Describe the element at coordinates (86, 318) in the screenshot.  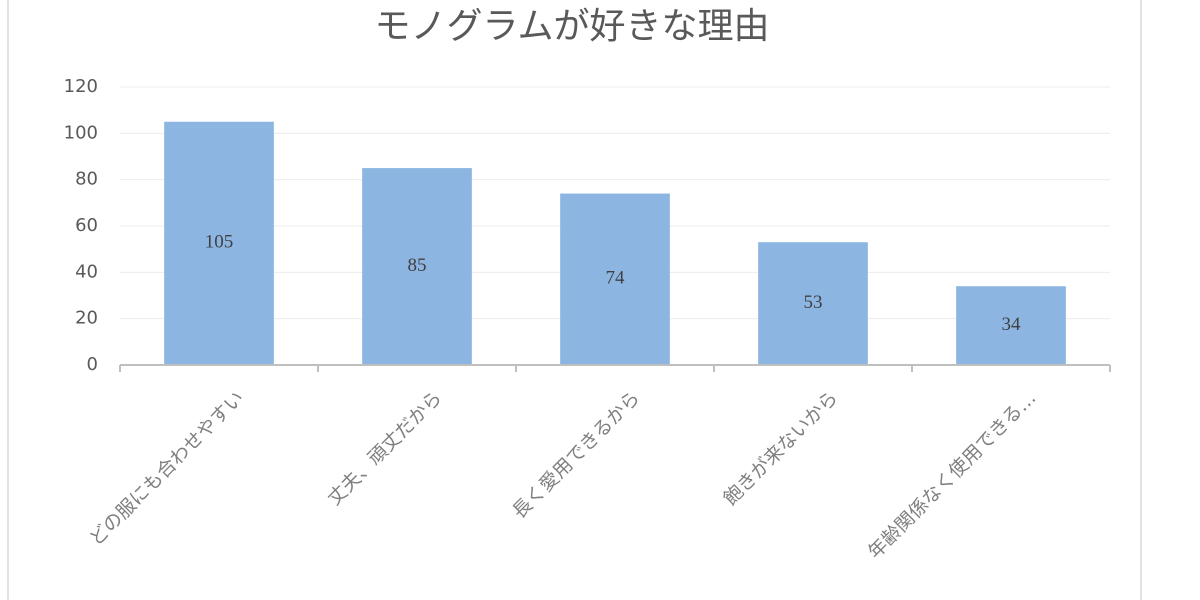
I see `y-tick-label: 20` at that location.